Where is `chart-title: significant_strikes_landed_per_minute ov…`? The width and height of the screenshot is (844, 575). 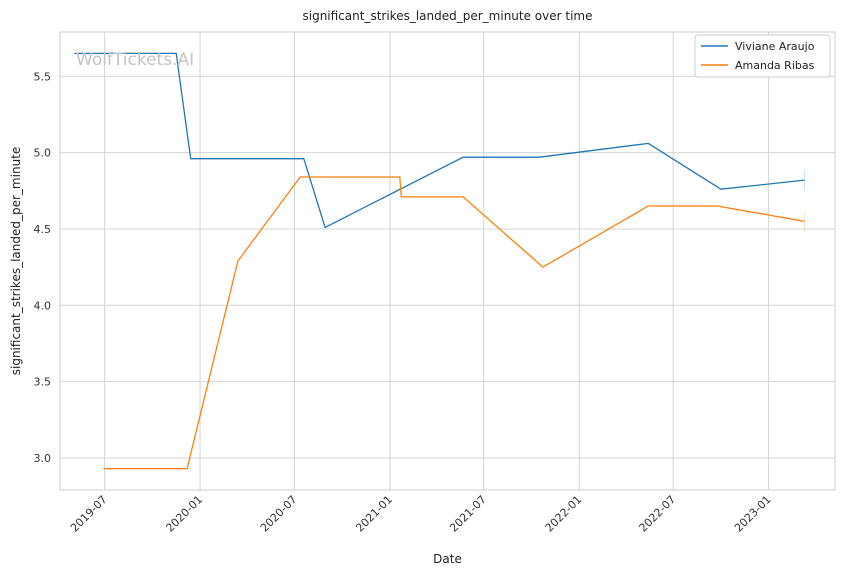 chart-title: significant_strikes_landed_per_minute ov… is located at coordinates (447, 16).